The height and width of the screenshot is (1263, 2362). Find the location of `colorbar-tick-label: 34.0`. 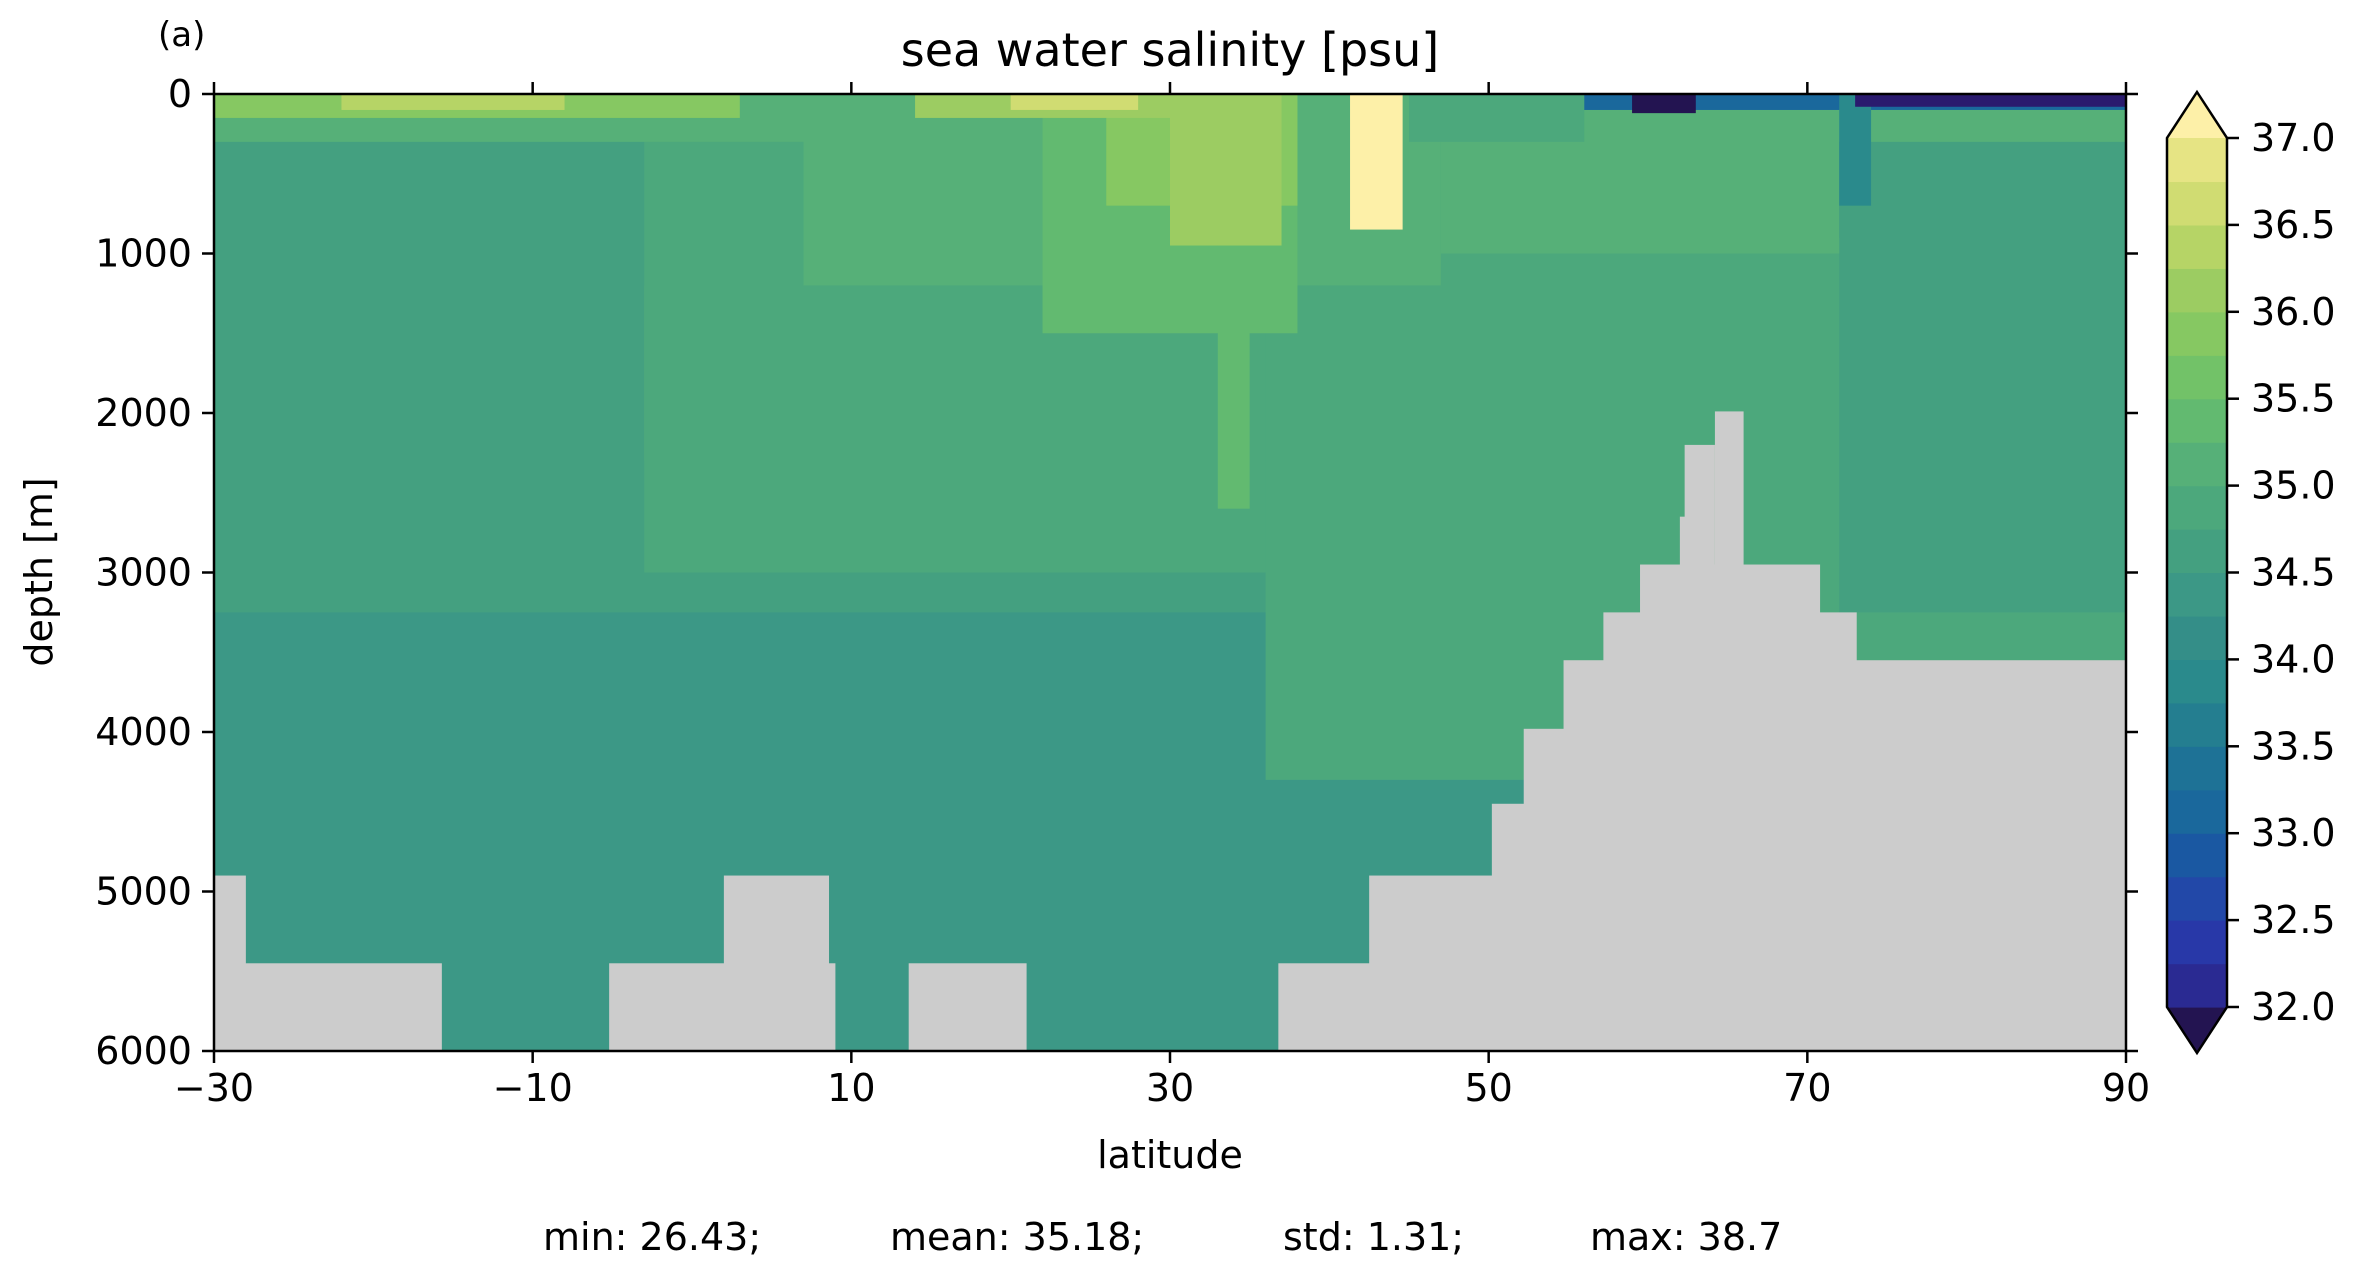

colorbar-tick-label: 34.0 is located at coordinates (2293, 659).